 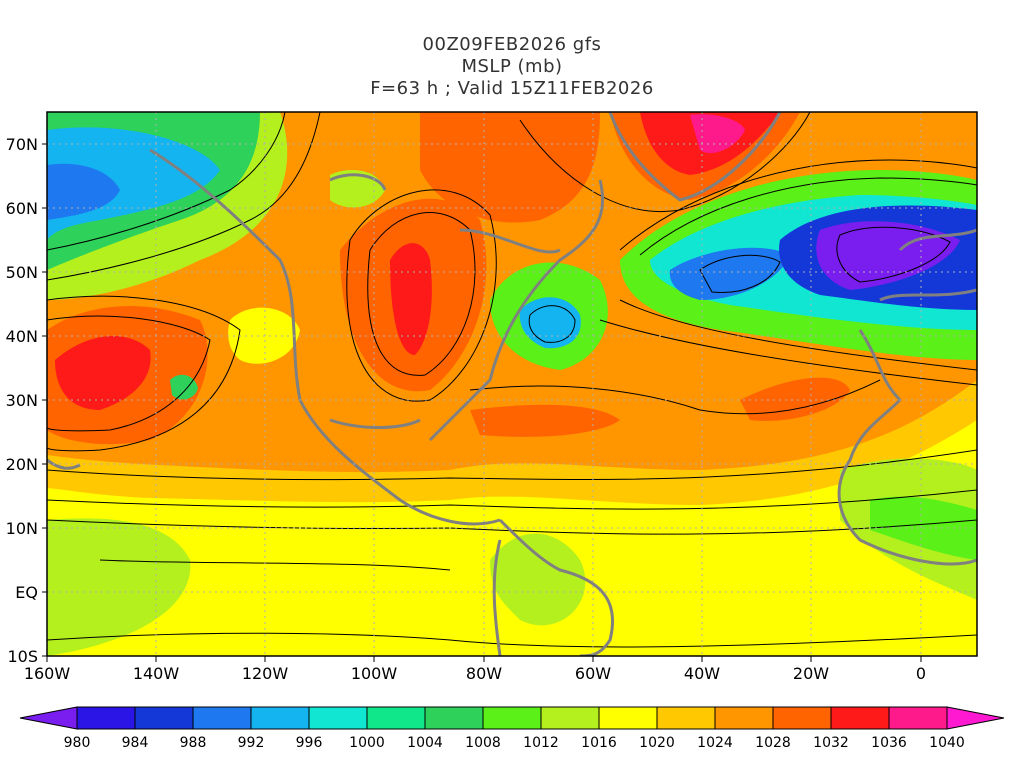 I want to click on lat-label-20n: 20N, so click(x=22, y=464).